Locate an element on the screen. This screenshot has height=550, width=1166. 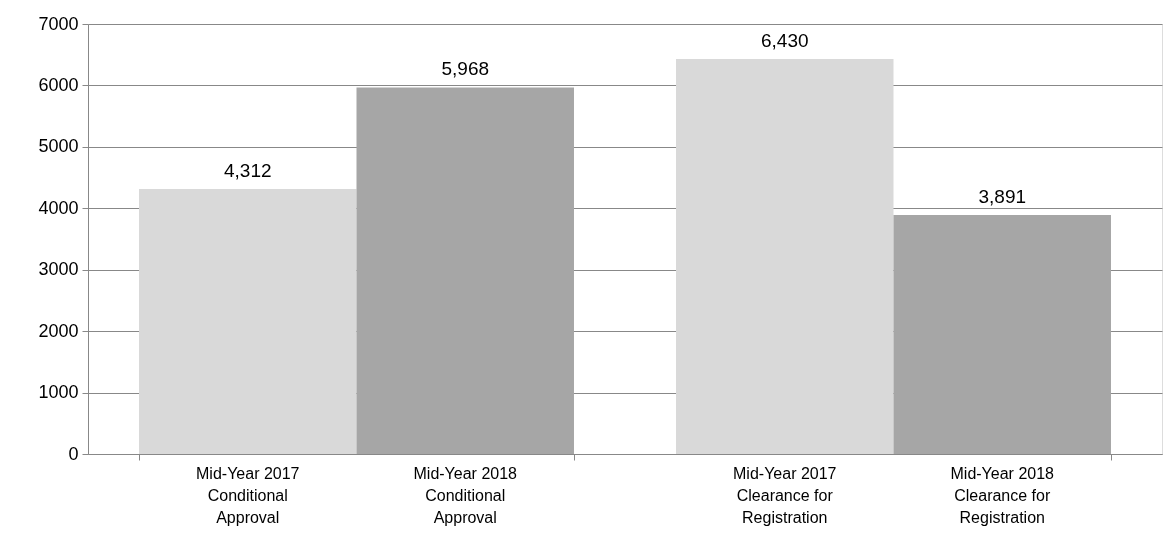
data-label: 5,968 is located at coordinates (465, 69).